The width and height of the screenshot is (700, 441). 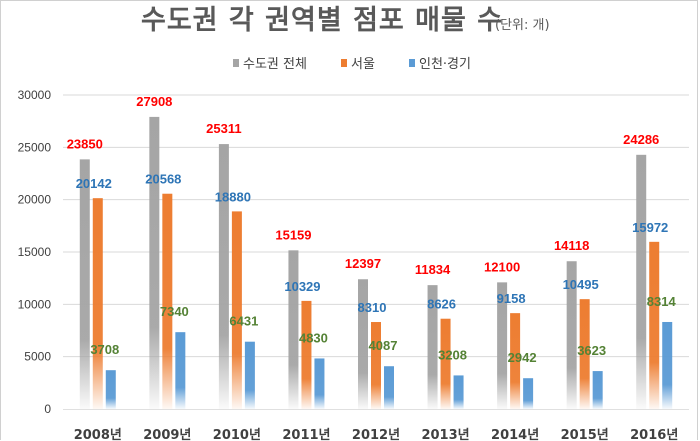 I want to click on data-label: 23850, so click(x=85, y=143).